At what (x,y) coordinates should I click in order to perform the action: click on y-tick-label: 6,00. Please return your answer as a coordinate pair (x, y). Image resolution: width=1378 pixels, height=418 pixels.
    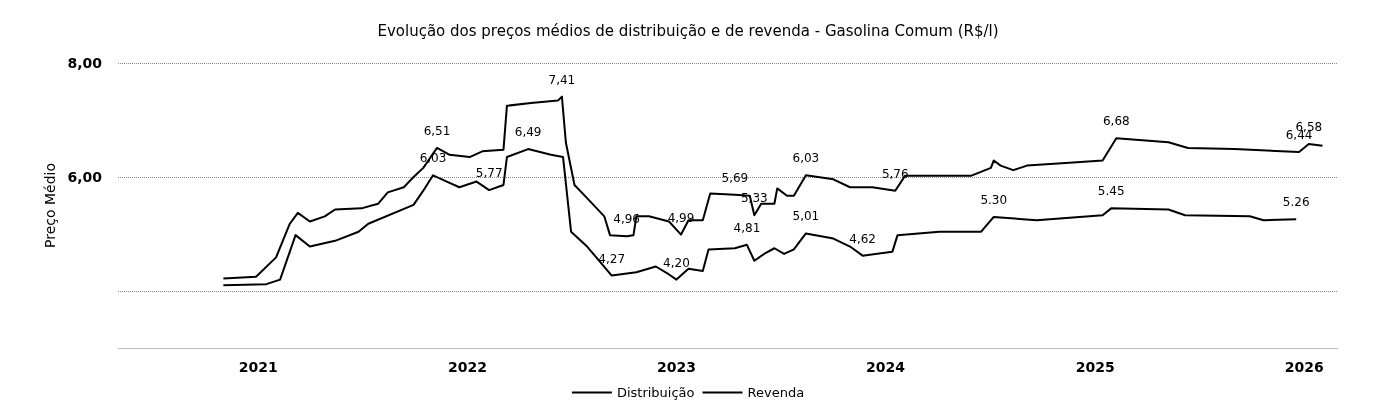
    Looking at the image, I should click on (85, 177).